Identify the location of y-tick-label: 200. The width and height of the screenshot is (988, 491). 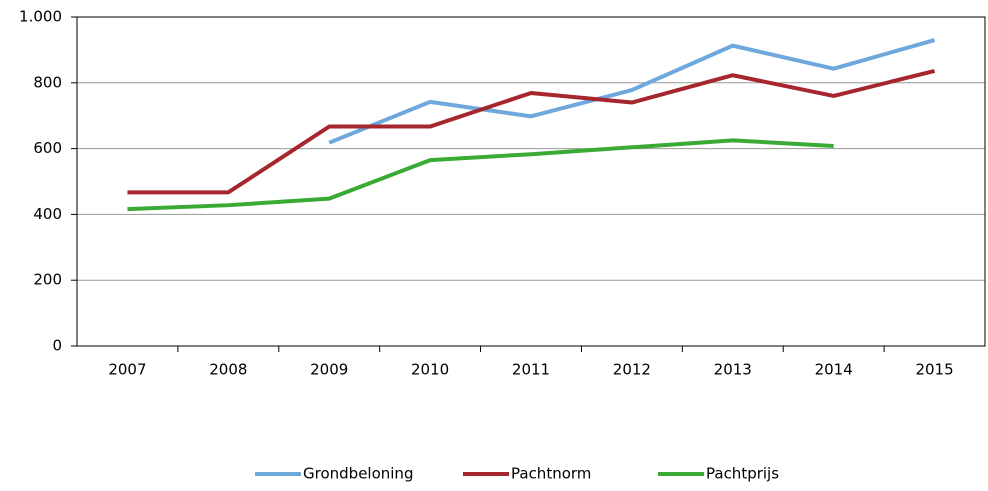
(47, 280).